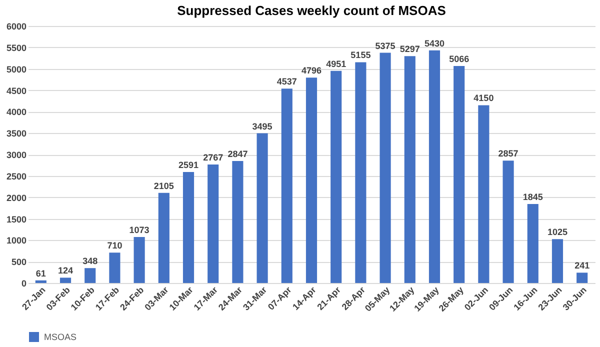 This screenshot has height=347, width=600. What do you see at coordinates (23, 283) in the screenshot?
I see `y-tick-label: 0` at bounding box center [23, 283].